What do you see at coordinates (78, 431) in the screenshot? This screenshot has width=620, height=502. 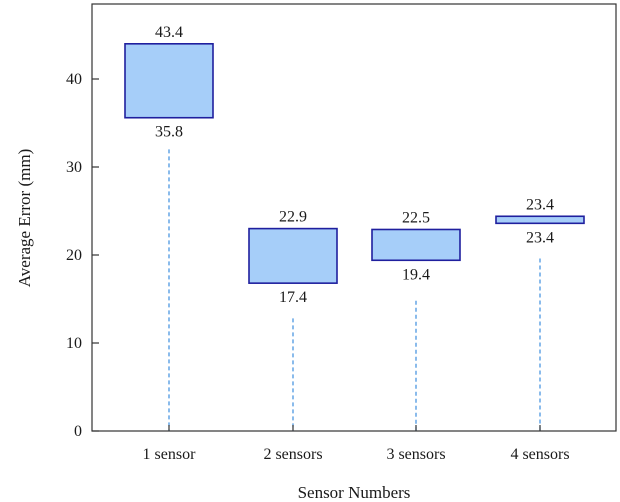 I see `y-tick-label: 0` at bounding box center [78, 431].